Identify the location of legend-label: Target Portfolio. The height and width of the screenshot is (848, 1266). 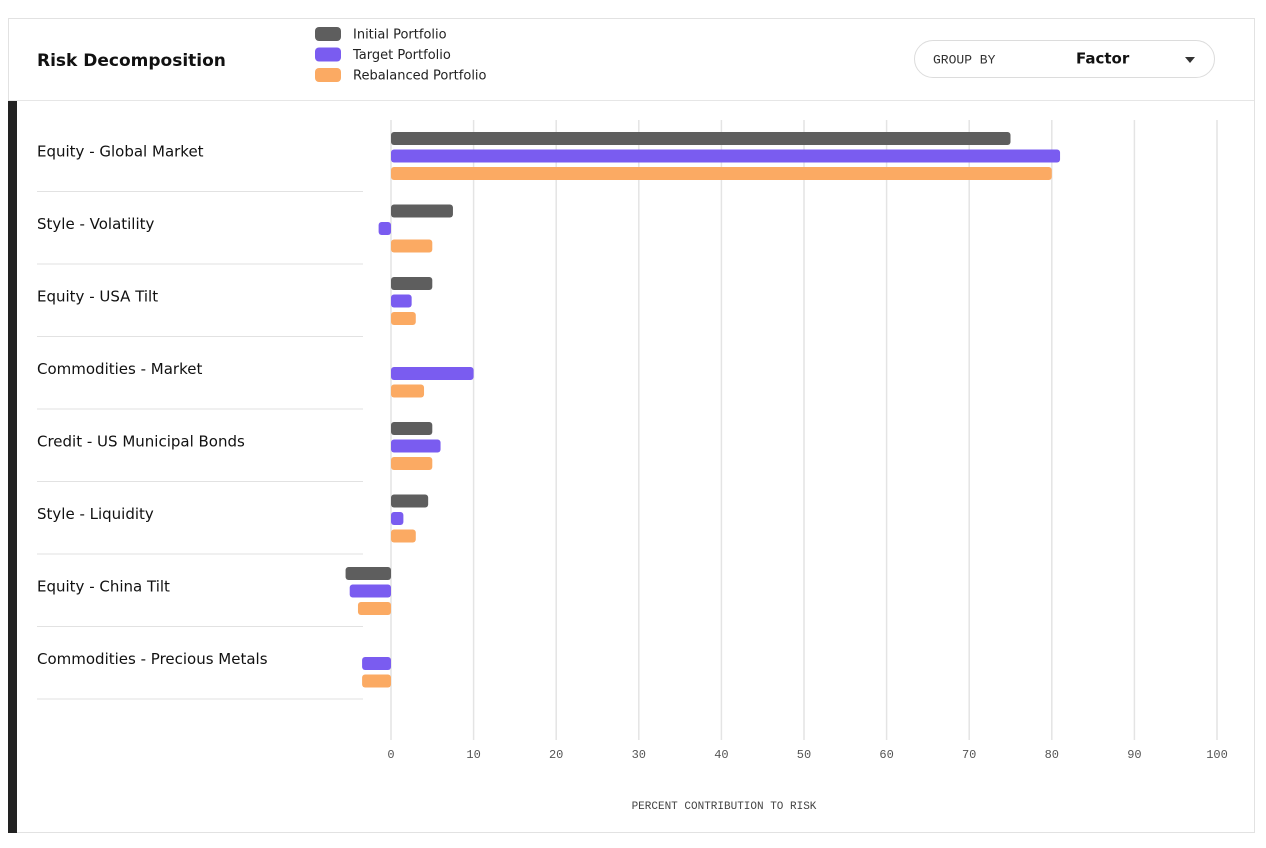
(401, 55).